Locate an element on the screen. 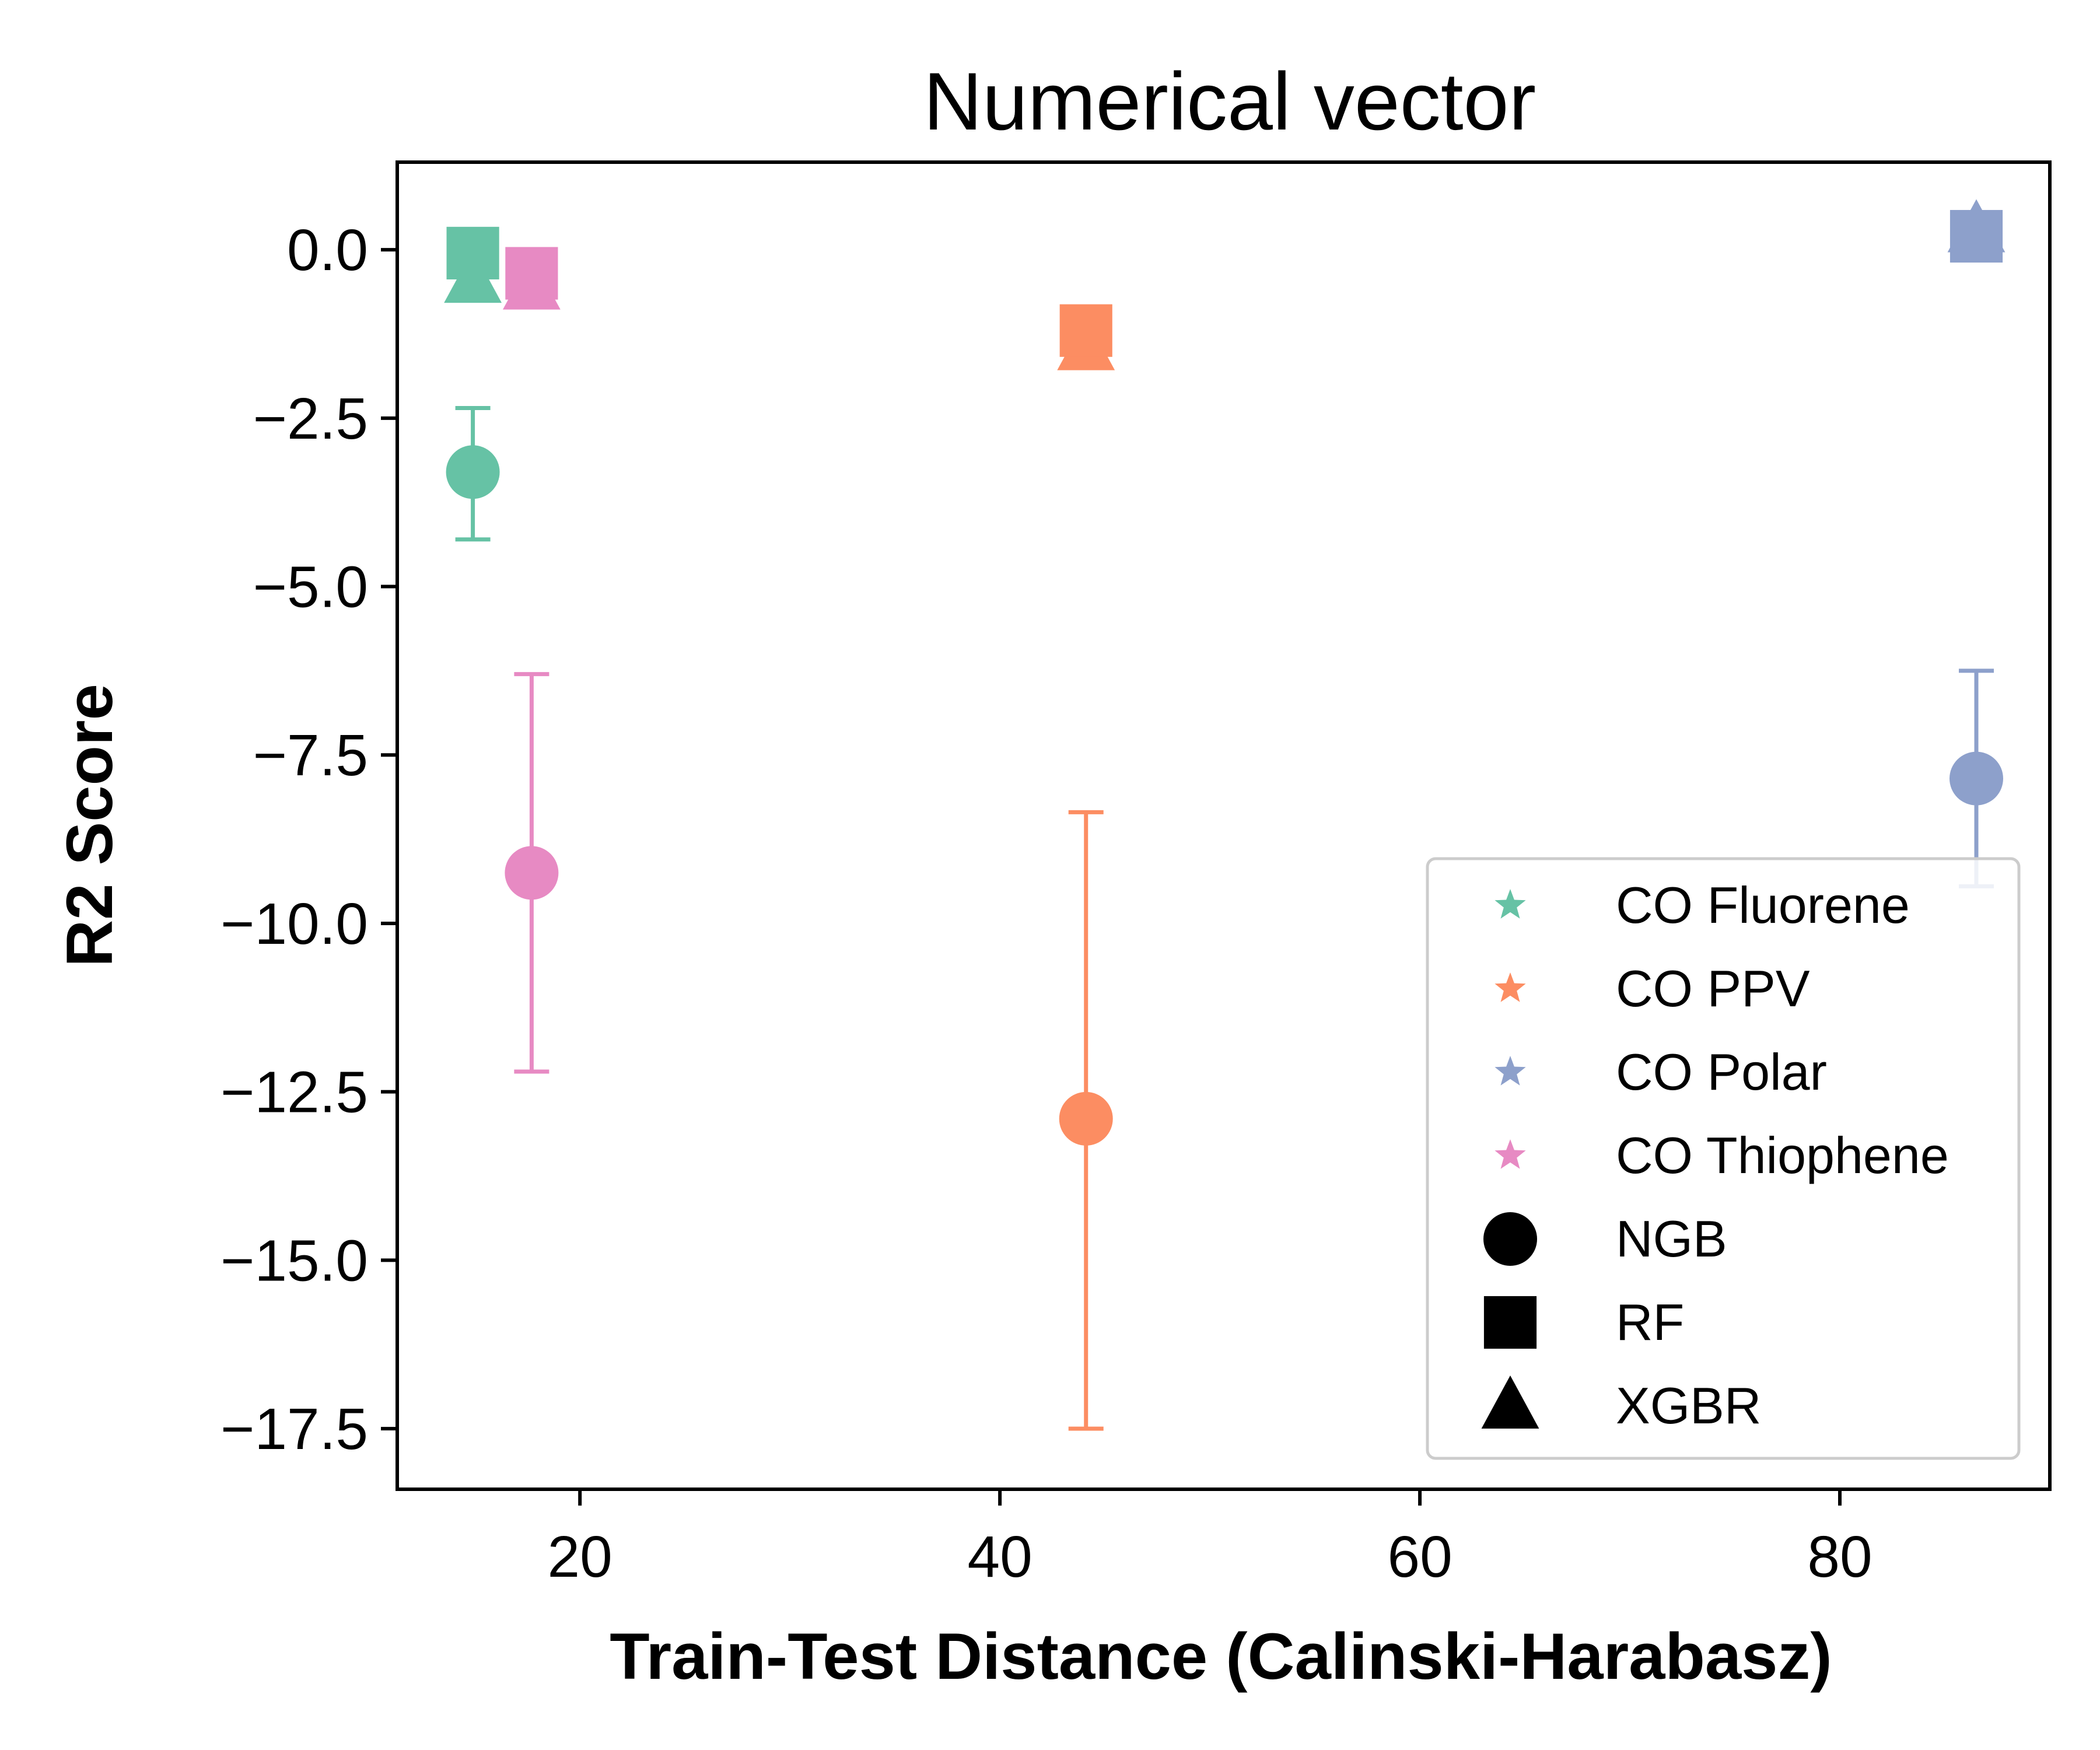 This screenshot has width=2100, height=1750. y-tick-label: −2.5 is located at coordinates (310, 419).